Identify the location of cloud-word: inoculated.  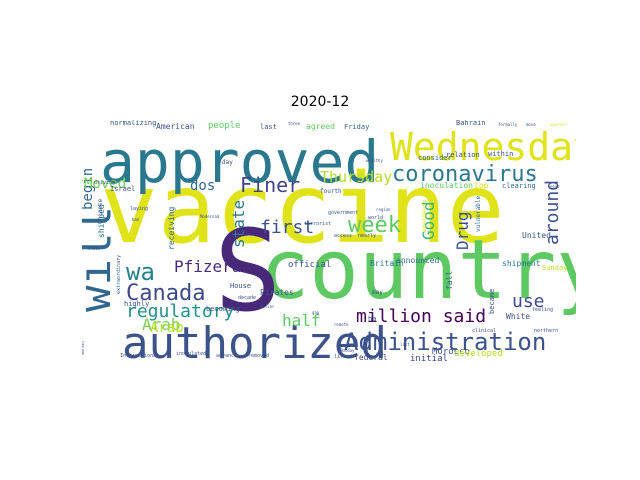
(191, 354).